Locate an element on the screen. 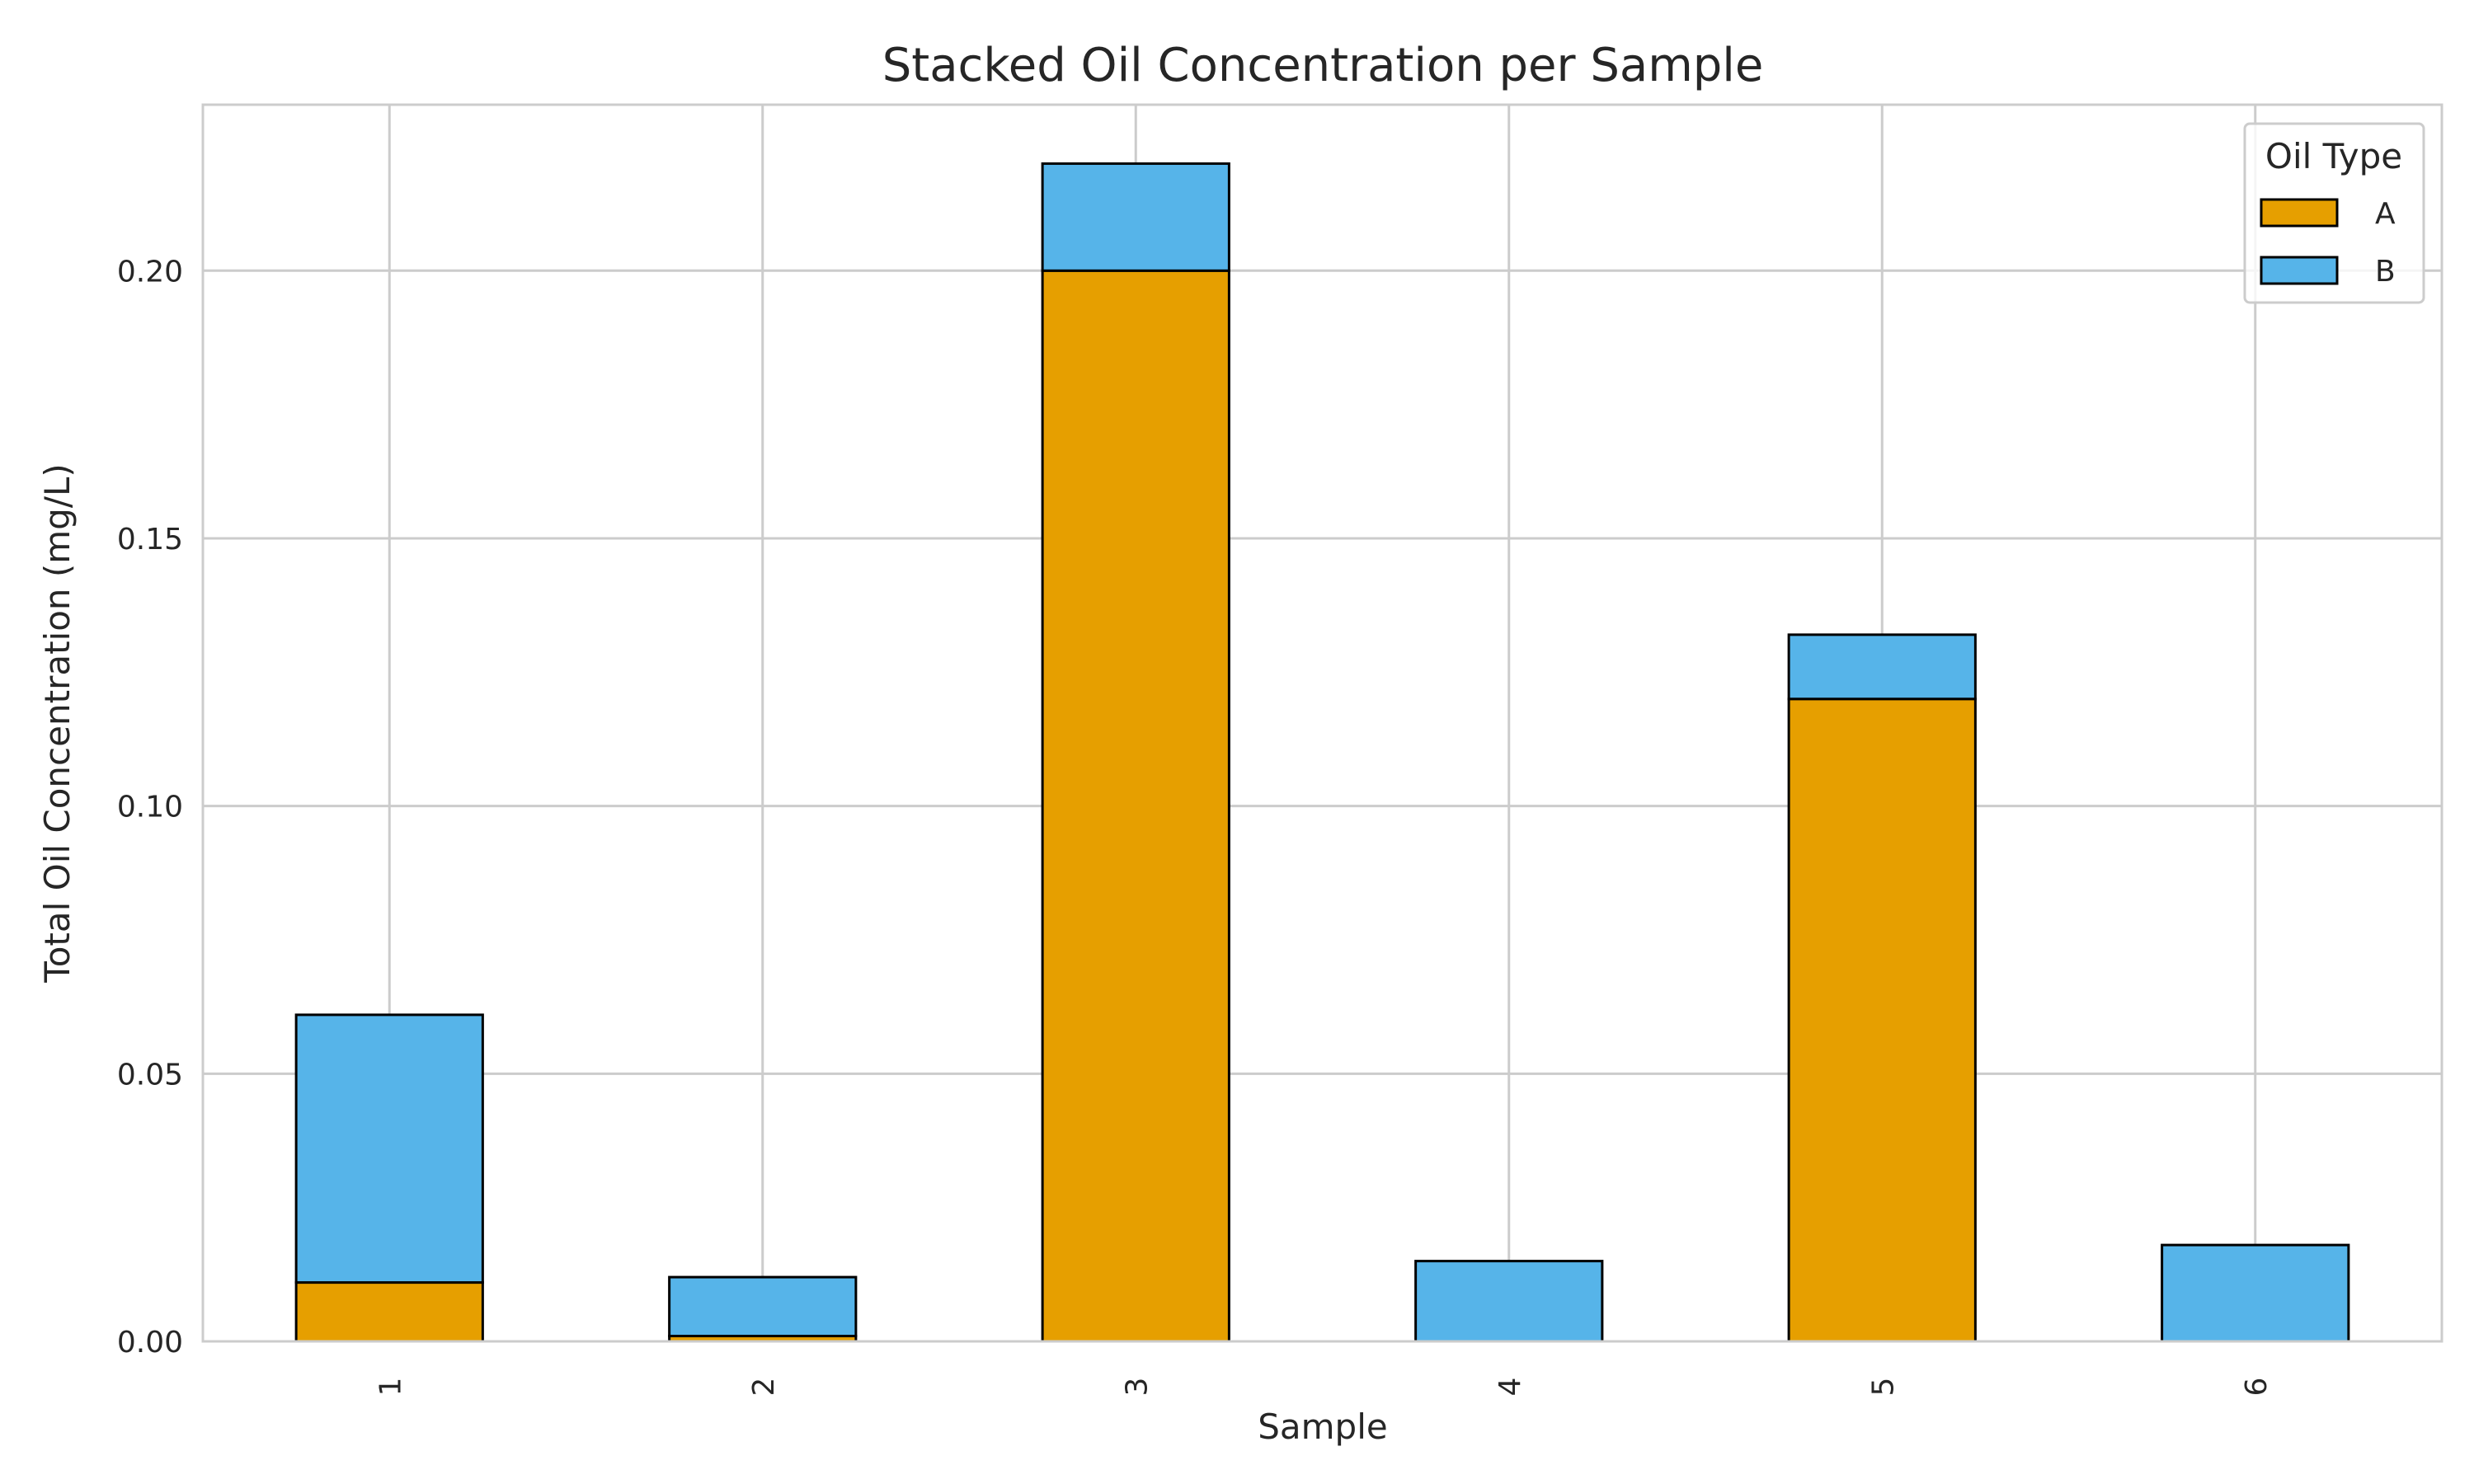 This screenshot has width=2474, height=1484. y-axis-ticks: 0.00 0.05 0.10 0.15 0.20 is located at coordinates (150, 807).